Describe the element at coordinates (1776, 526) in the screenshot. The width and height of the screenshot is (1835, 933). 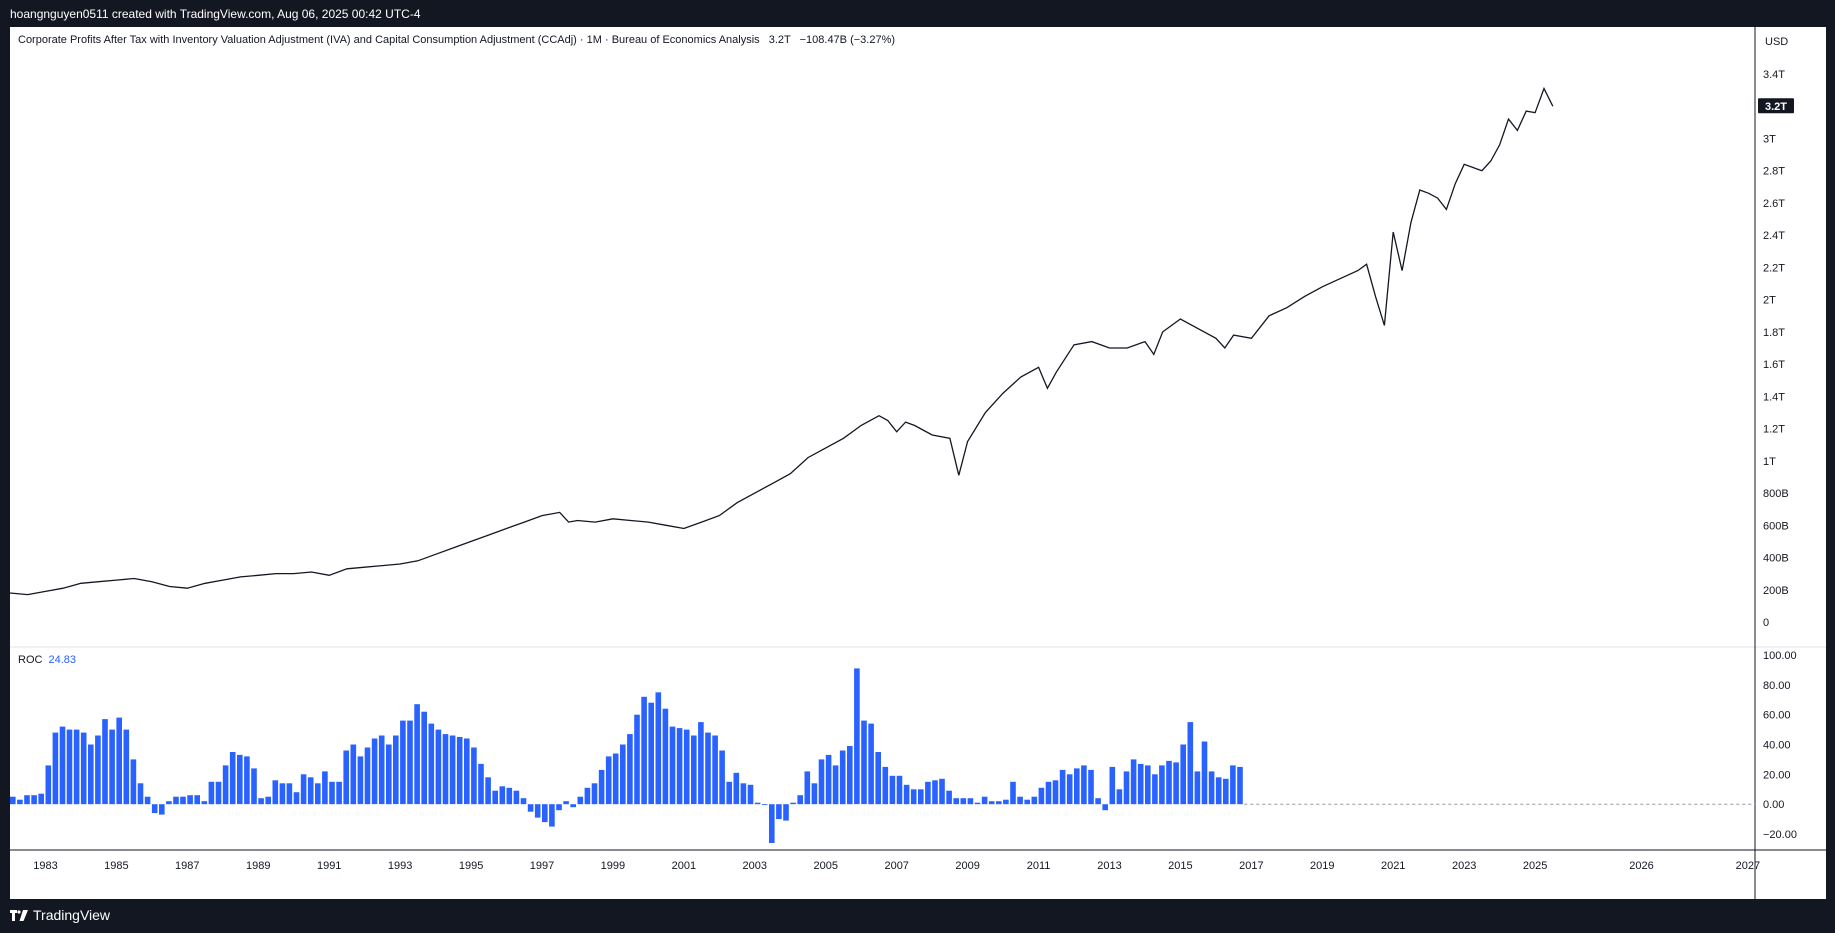
I see `price-tick-label: 600B` at that location.